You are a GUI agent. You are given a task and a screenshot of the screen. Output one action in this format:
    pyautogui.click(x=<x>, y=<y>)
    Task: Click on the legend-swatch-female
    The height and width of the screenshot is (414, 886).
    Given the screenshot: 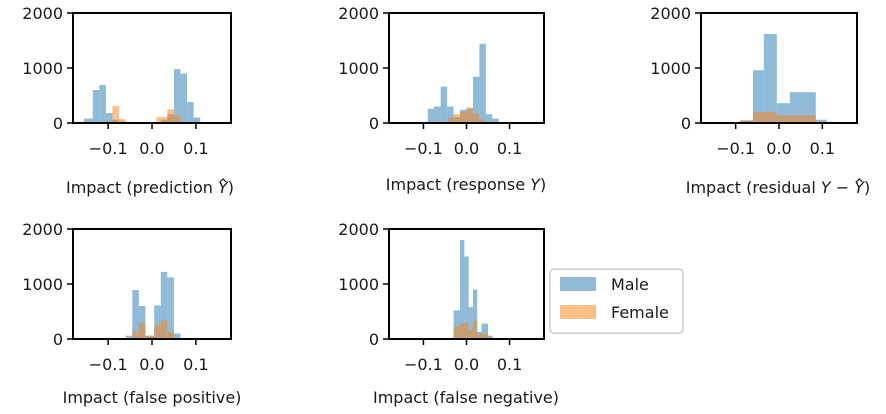 What is the action you would take?
    pyautogui.click(x=578, y=312)
    